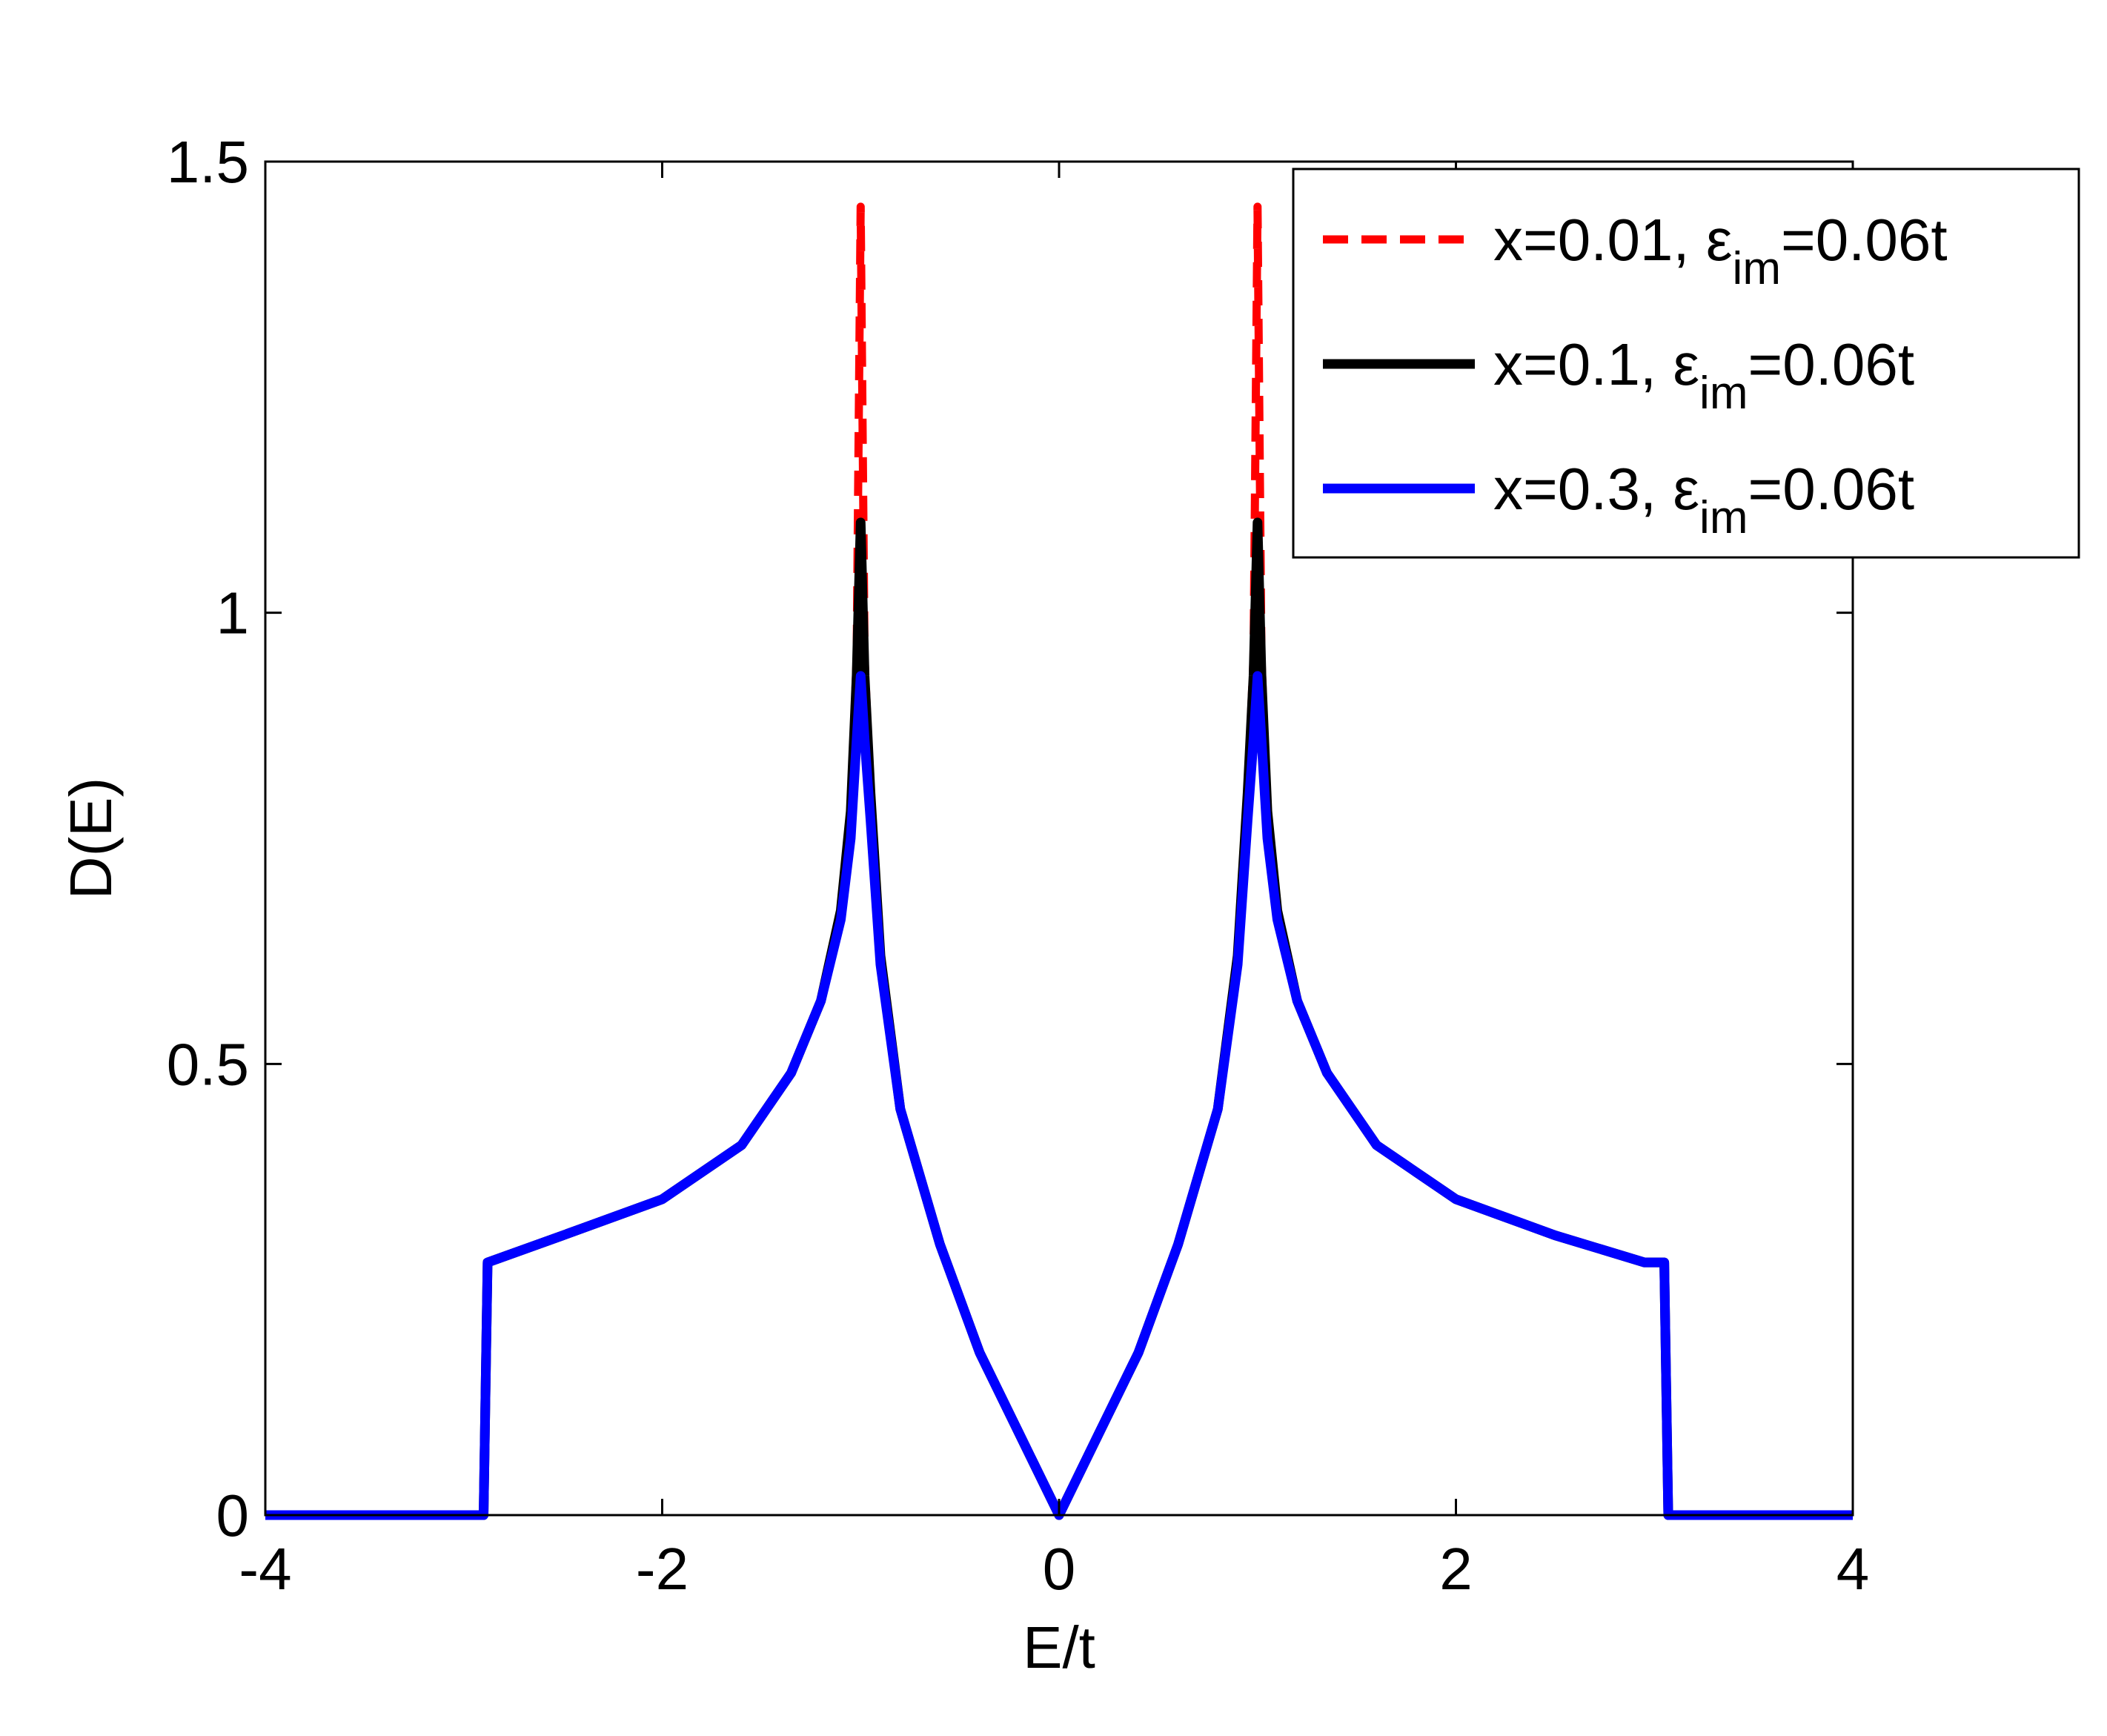 The height and width of the screenshot is (1736, 2107). I want to click on x-axis-label: E/t, so click(1059, 1647).